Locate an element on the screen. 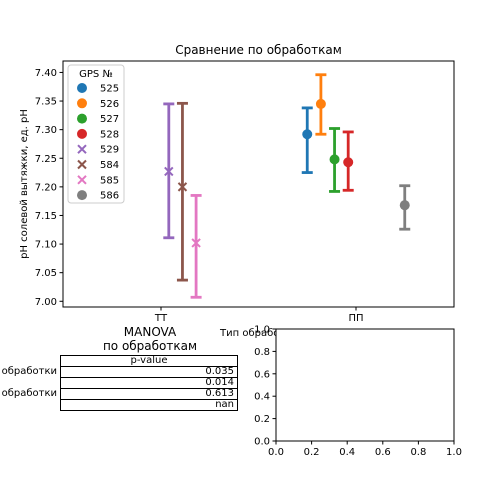 Image resolution: width=504 pixels, height=504 pixels. empty-x-tick-label: 0.8 is located at coordinates (418, 452).